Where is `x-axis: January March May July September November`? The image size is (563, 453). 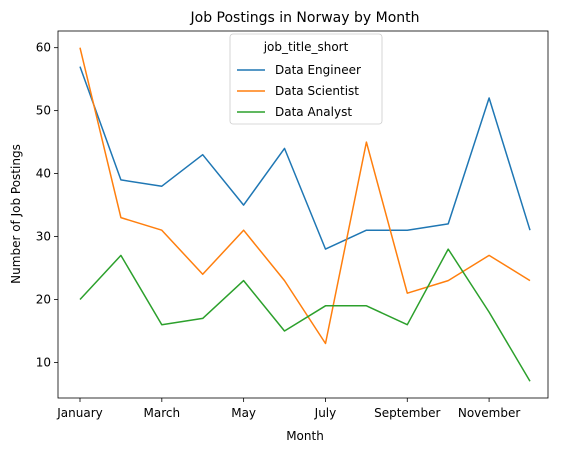
x-axis: January March May July September November is located at coordinates (288, 409).